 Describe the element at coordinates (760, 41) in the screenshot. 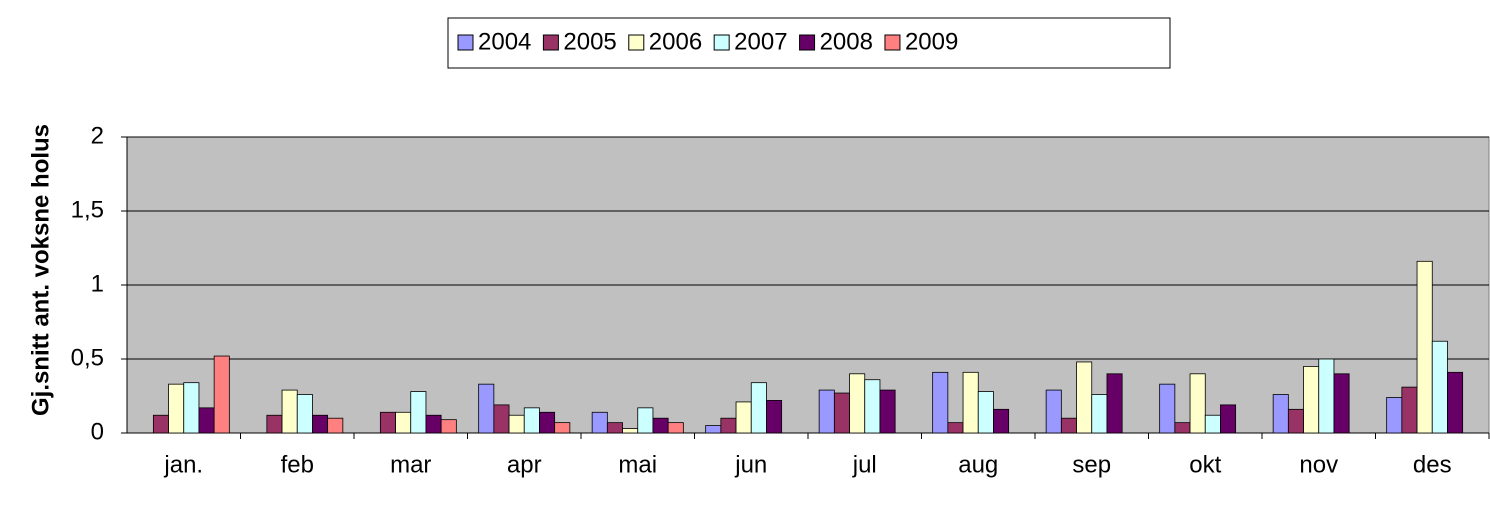

I see `legend-label: 2007` at that location.